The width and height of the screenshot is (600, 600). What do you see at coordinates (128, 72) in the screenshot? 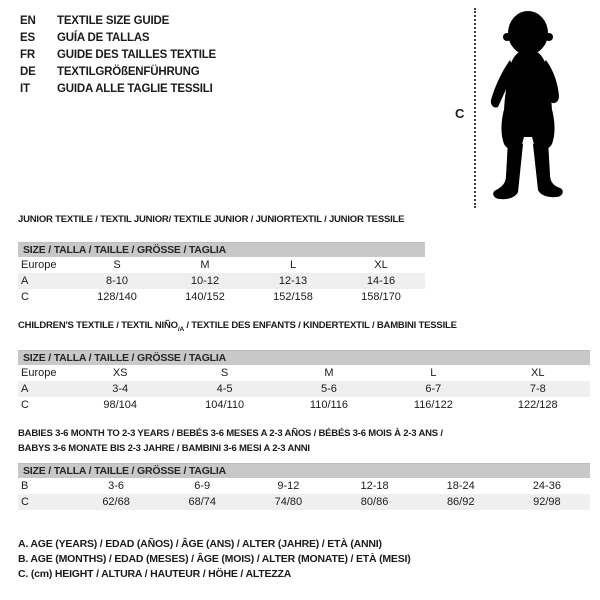
I see `language-label: TEXTILGRÖßENFÜHRUNG` at bounding box center [128, 72].